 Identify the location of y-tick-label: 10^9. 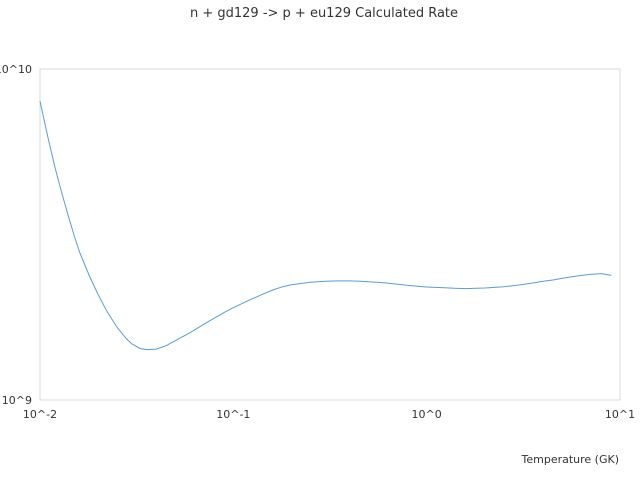
(17, 400).